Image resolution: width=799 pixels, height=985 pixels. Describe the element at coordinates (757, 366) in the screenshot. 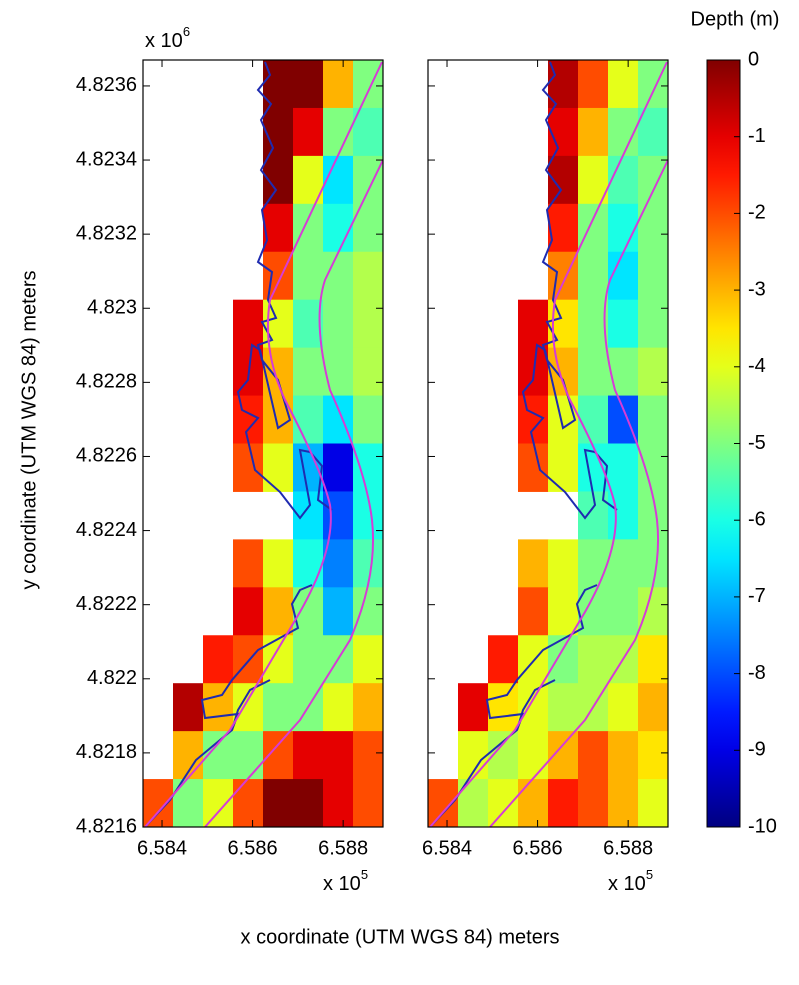

I see `colorbar-tick-label: -4` at that location.